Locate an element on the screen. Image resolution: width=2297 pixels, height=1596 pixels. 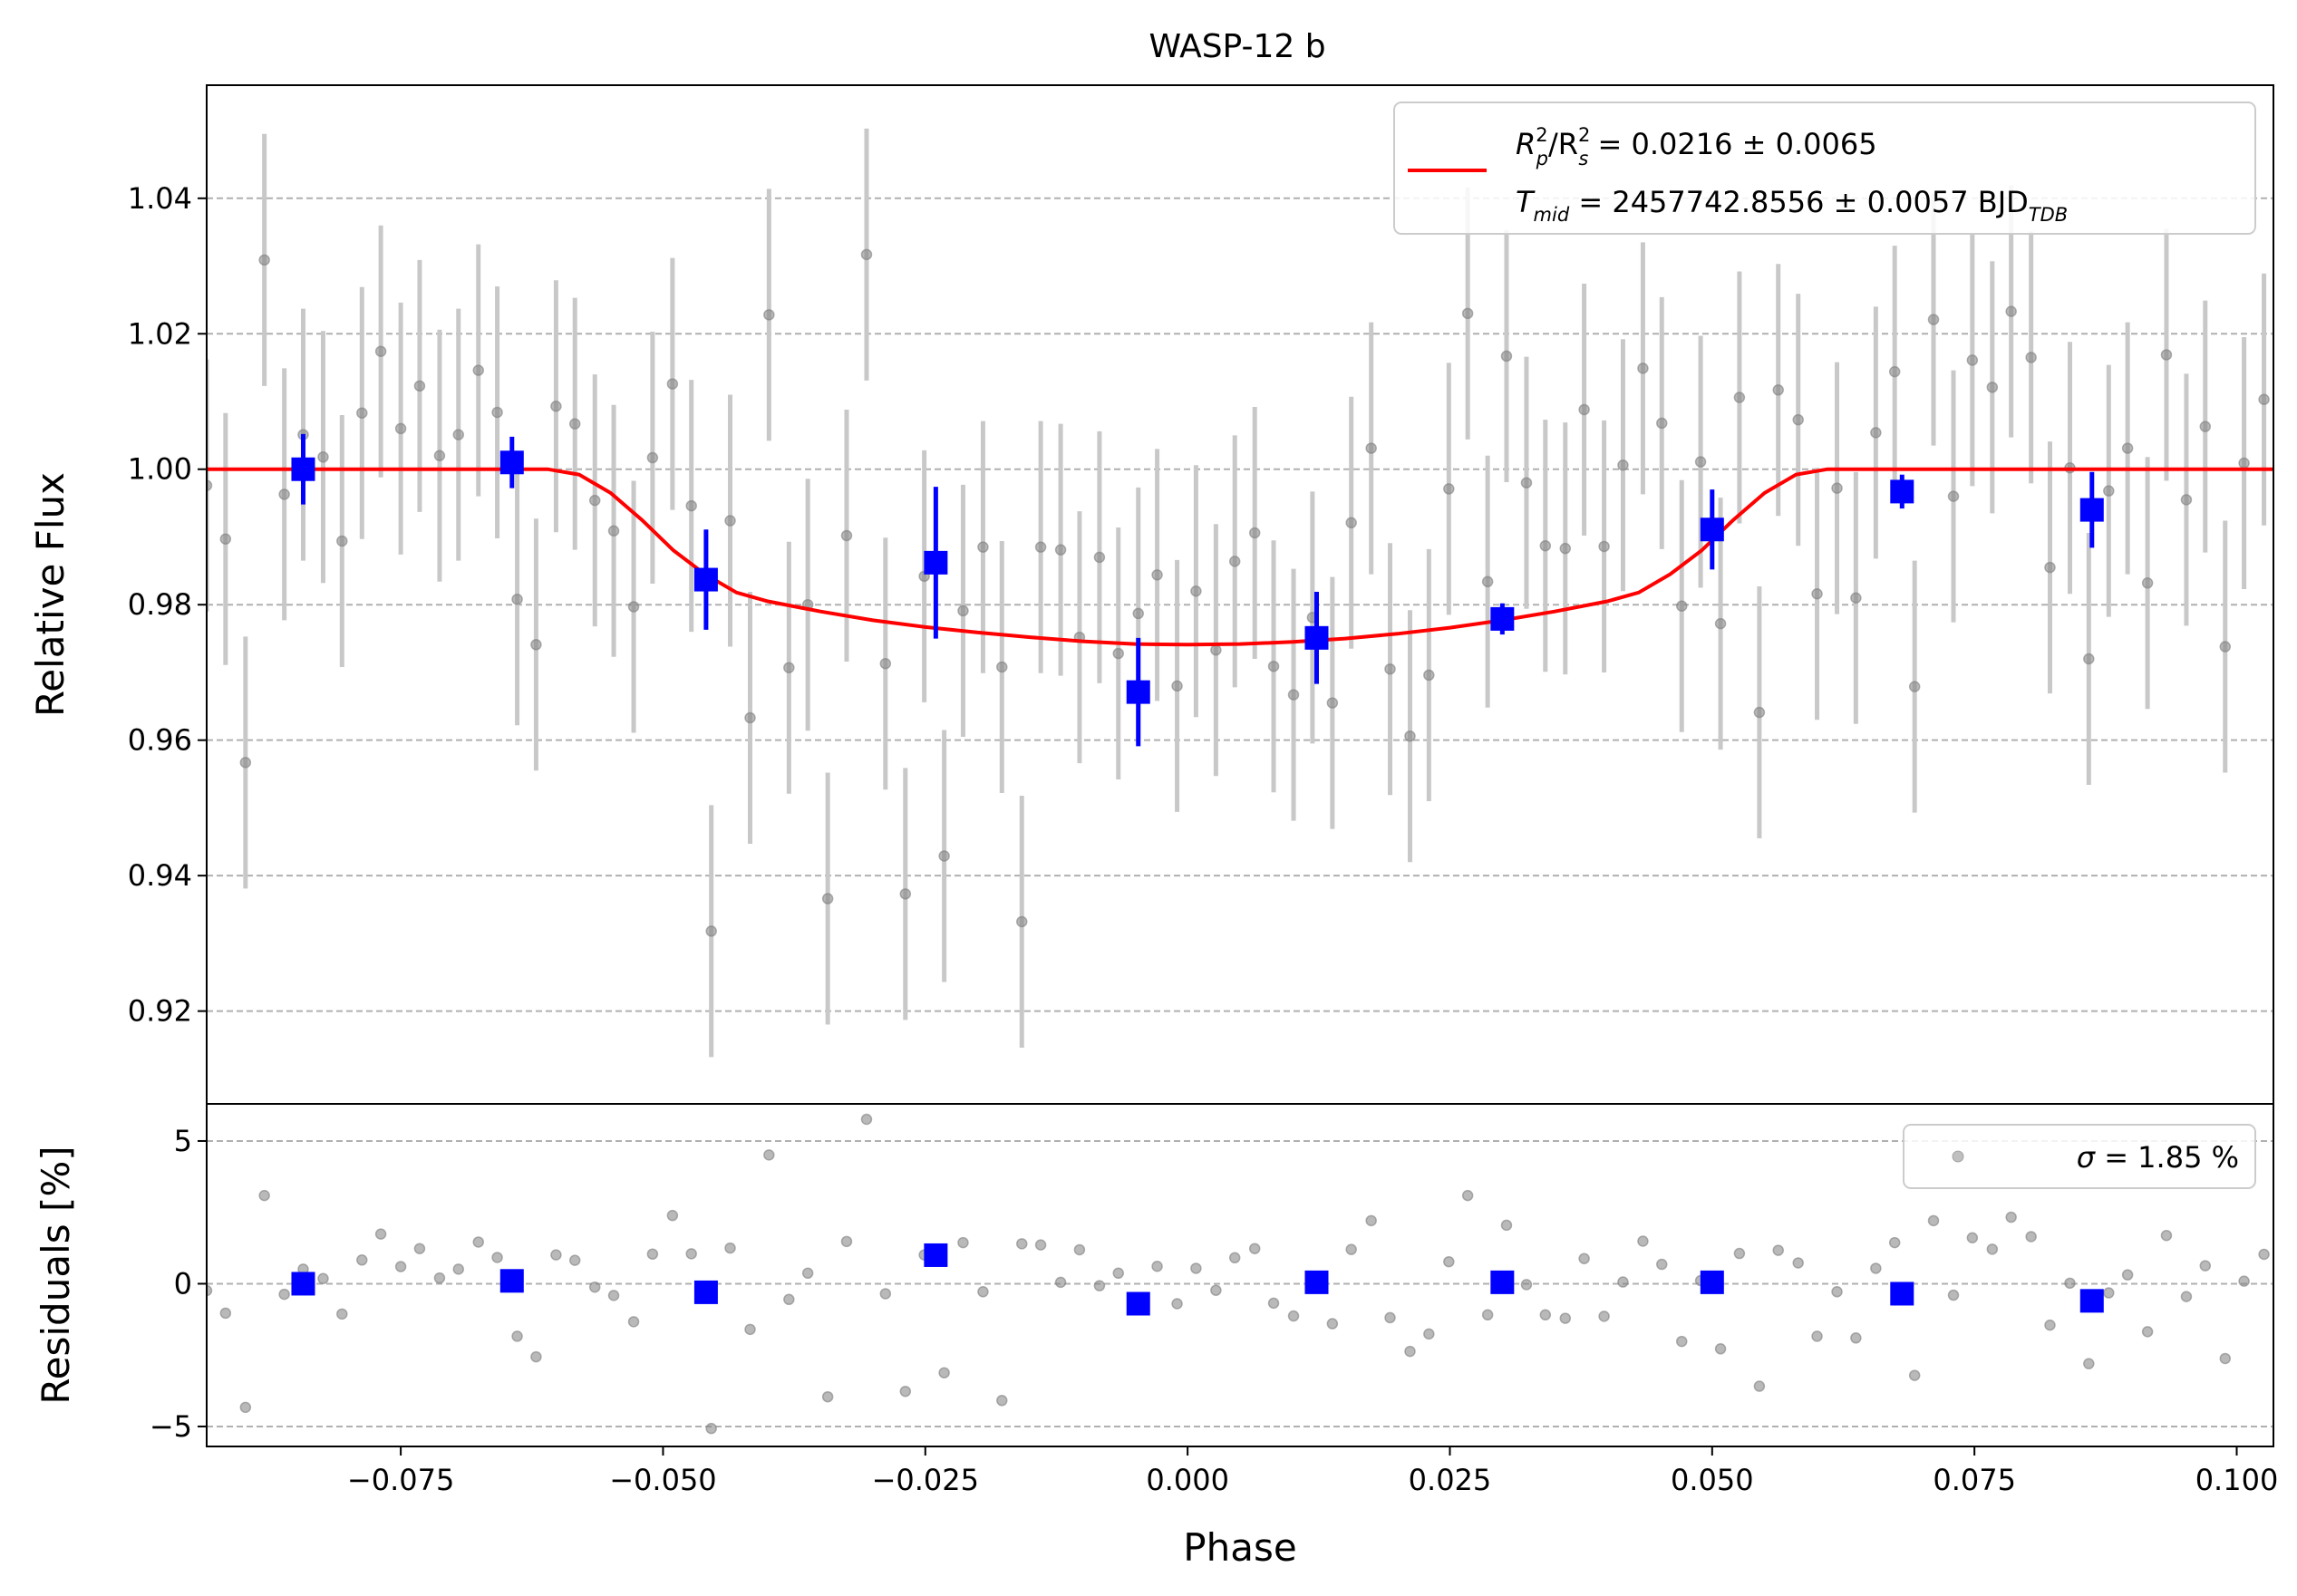
top-ytick-label: 0.96 is located at coordinates (160, 740).